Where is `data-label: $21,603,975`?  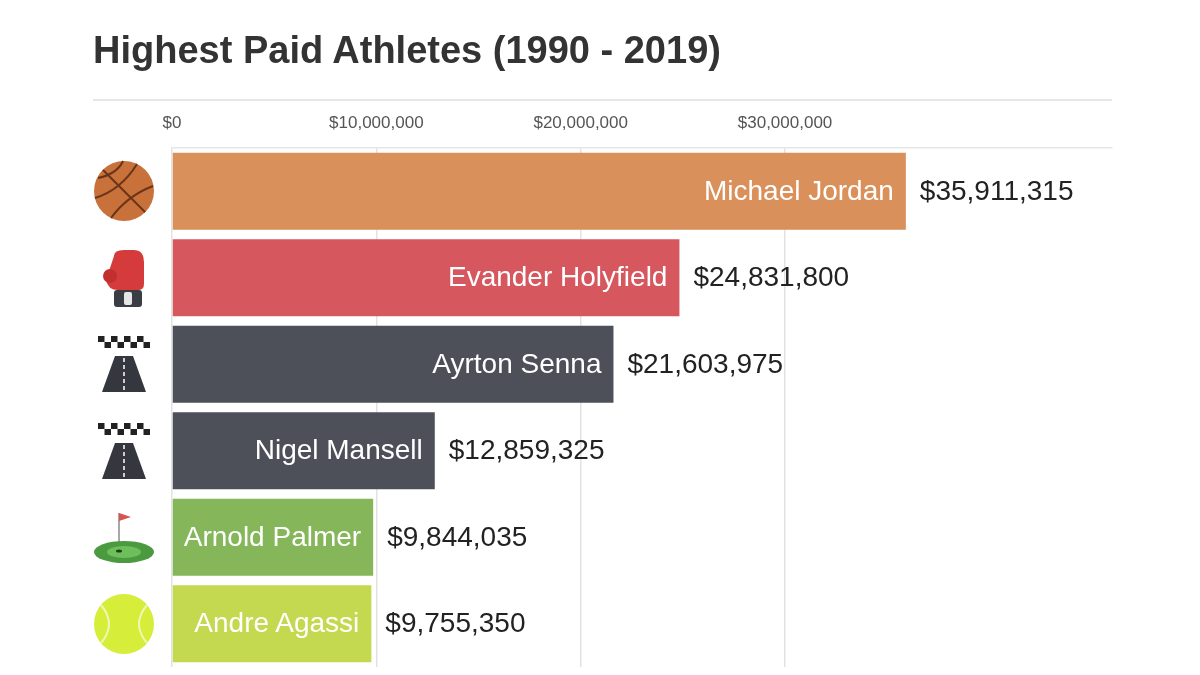 data-label: $21,603,975 is located at coordinates (705, 363).